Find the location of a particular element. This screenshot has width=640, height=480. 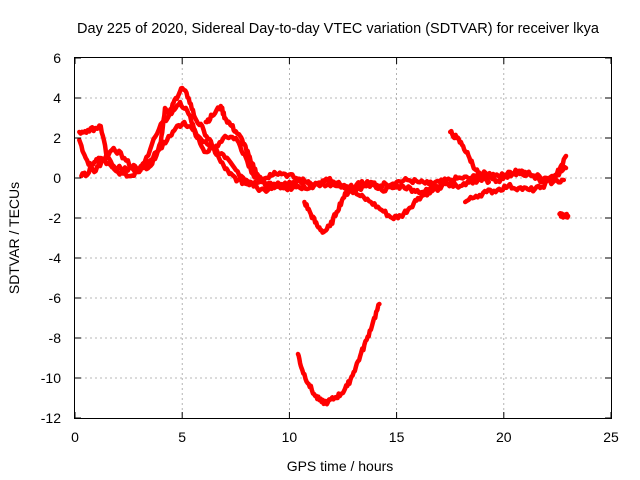

y-tick-label: 0 is located at coordinates (57, 178).